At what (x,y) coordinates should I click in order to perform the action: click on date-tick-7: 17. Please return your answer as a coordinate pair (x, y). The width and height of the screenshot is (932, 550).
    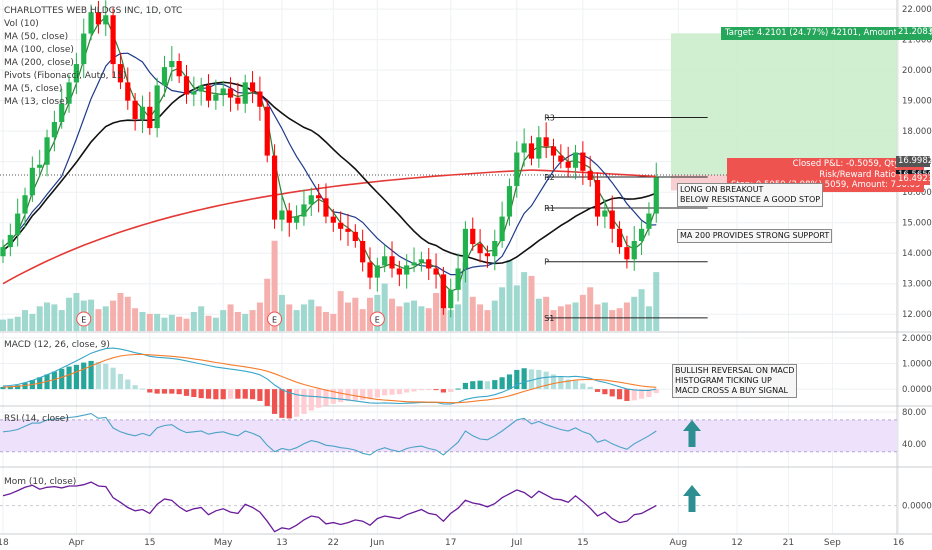
    Looking at the image, I should click on (450, 543).